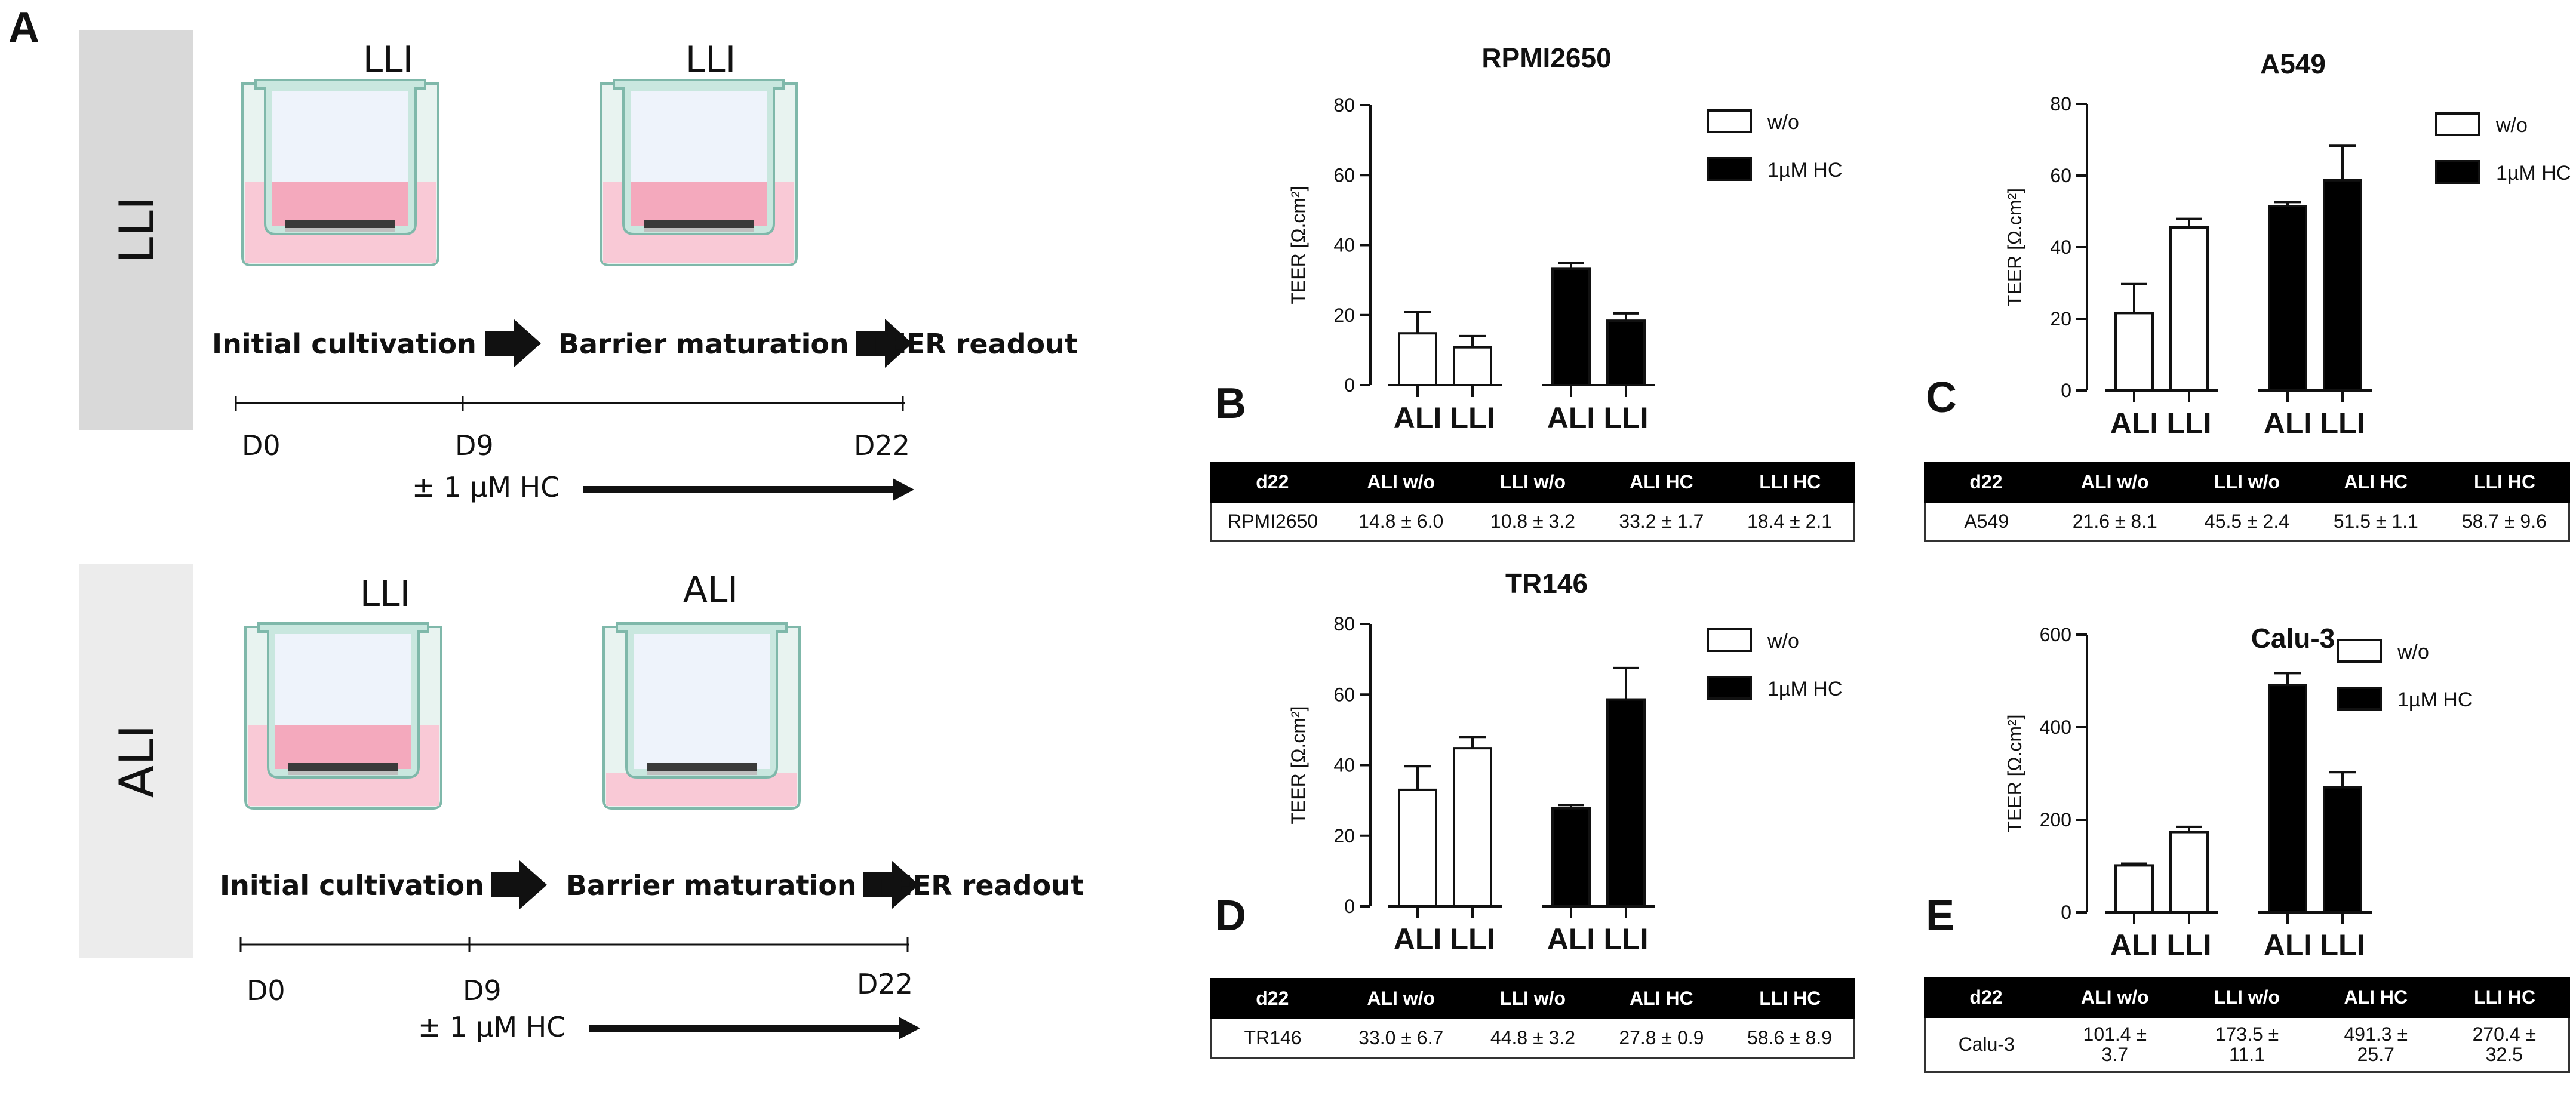  Describe the element at coordinates (1547, 57) in the screenshot. I see `chart-title: RPMI2650` at that location.